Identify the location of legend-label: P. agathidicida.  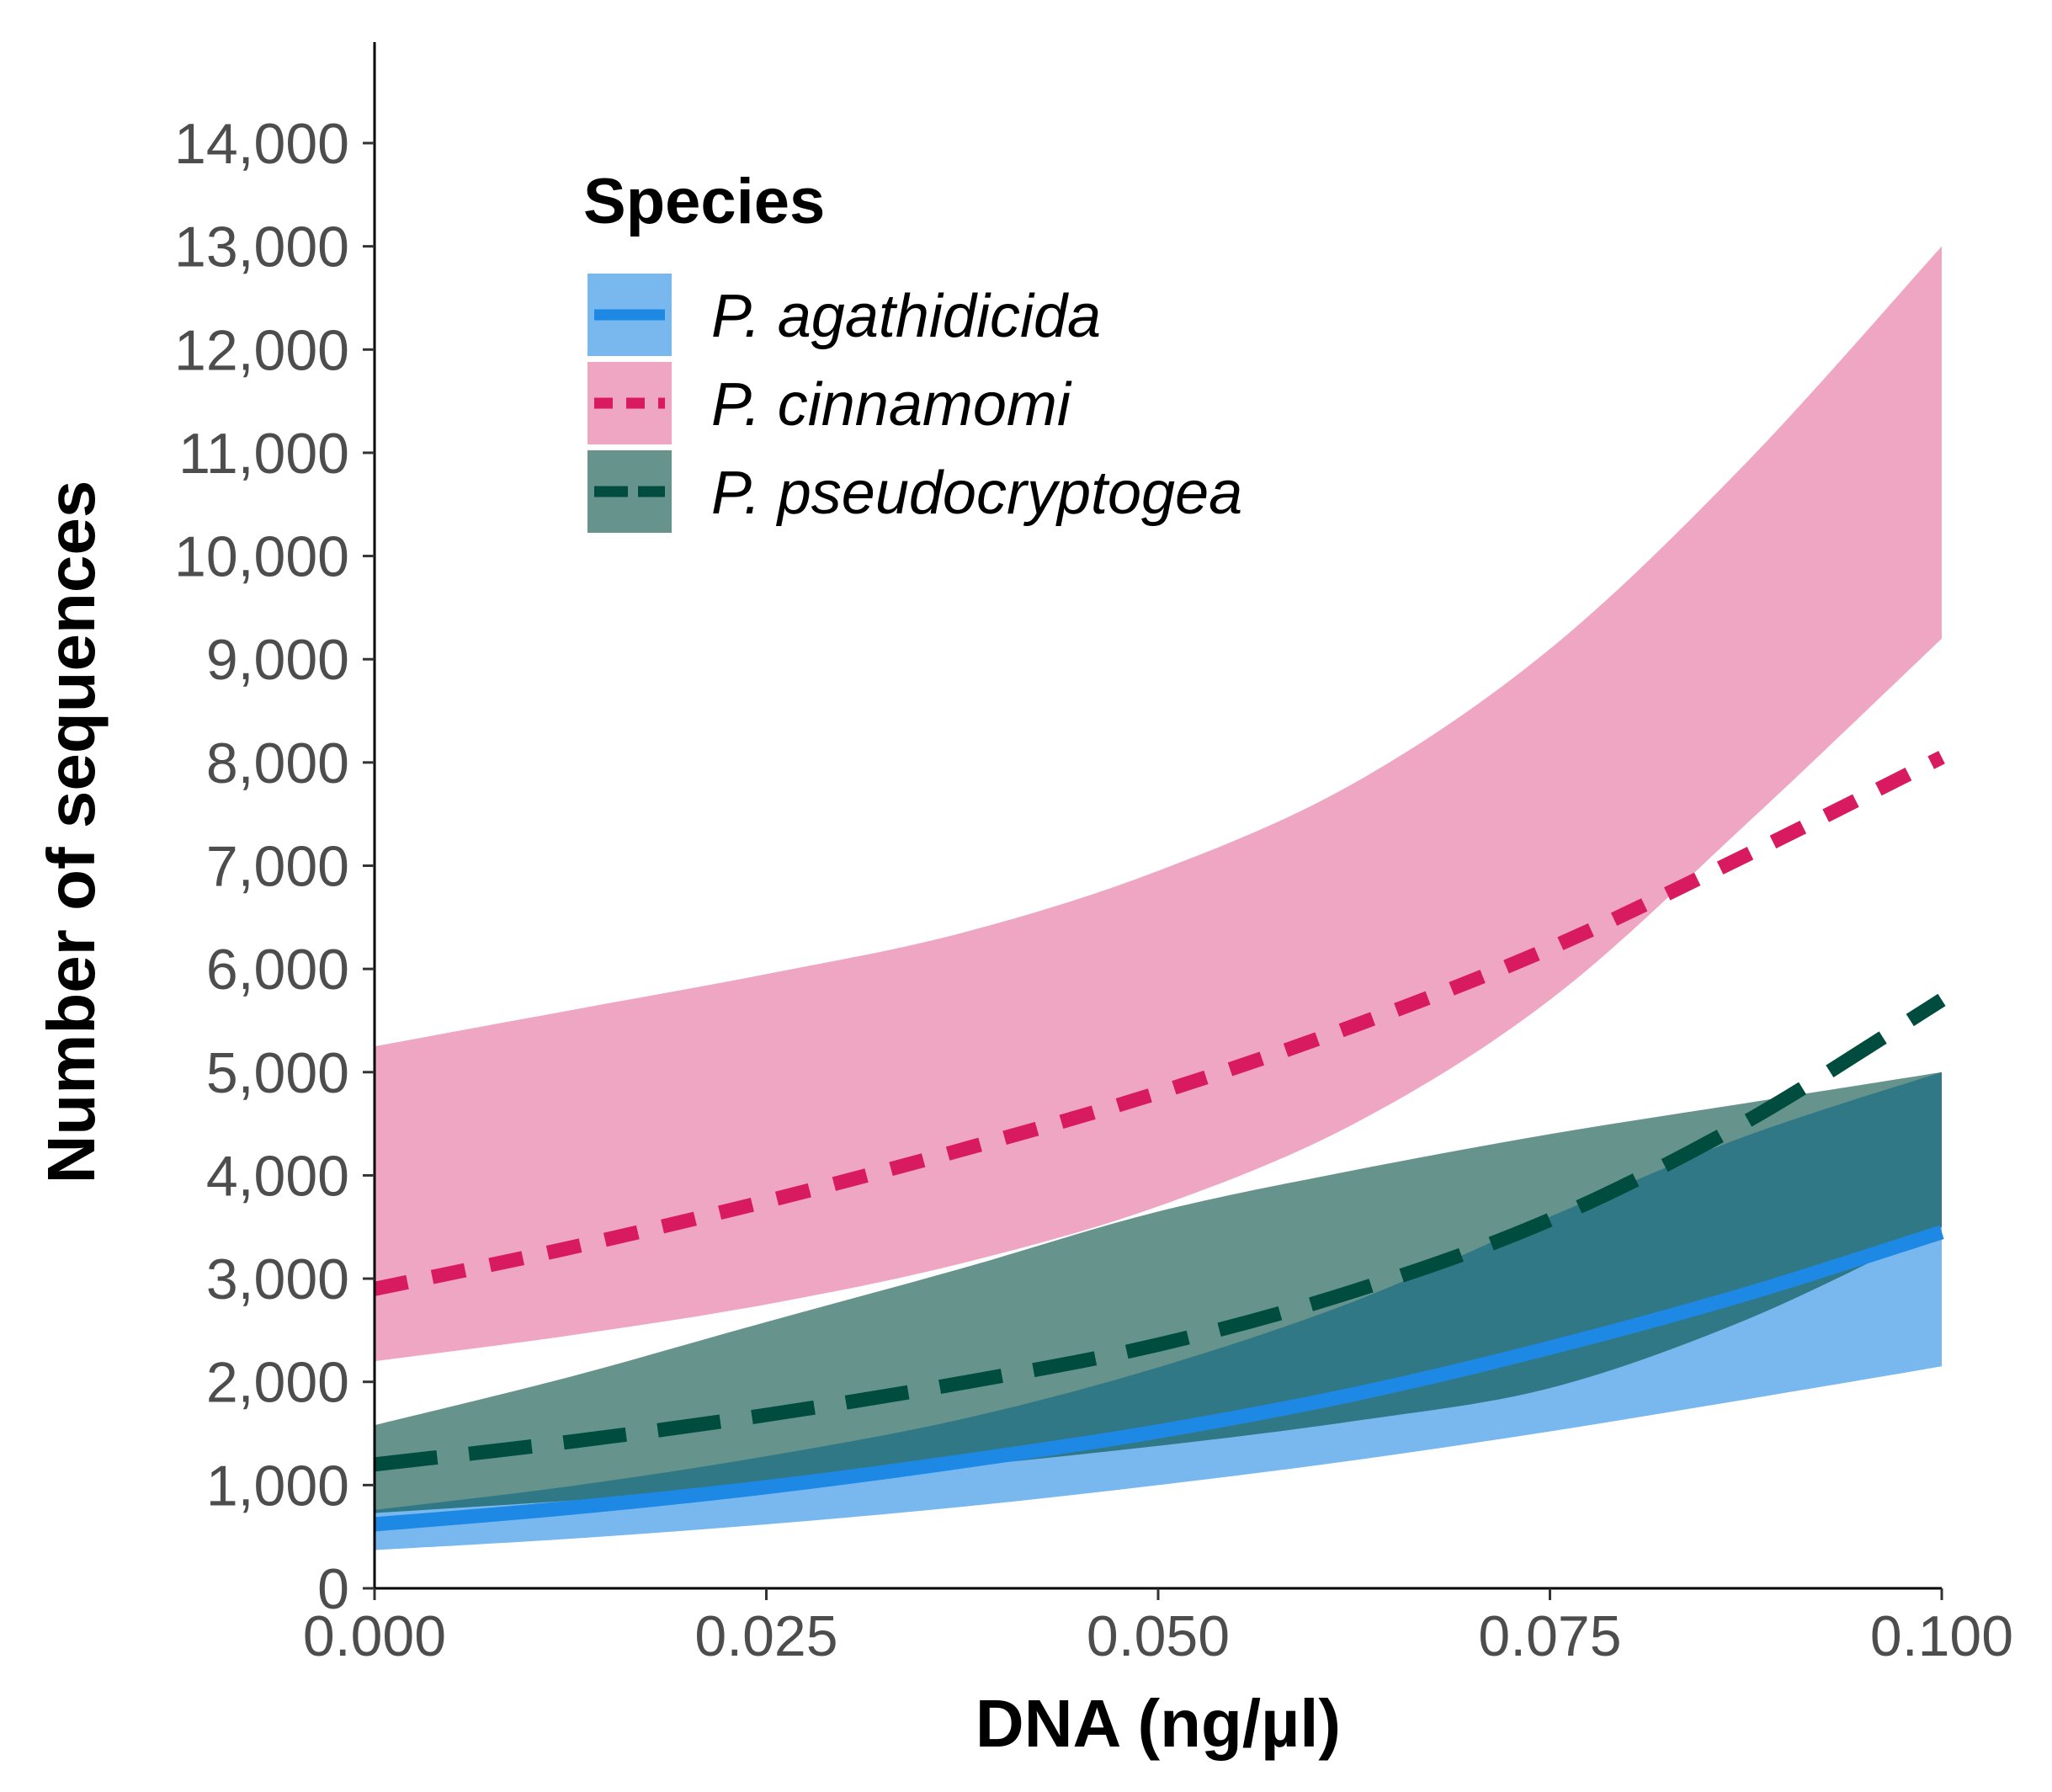
(906, 316).